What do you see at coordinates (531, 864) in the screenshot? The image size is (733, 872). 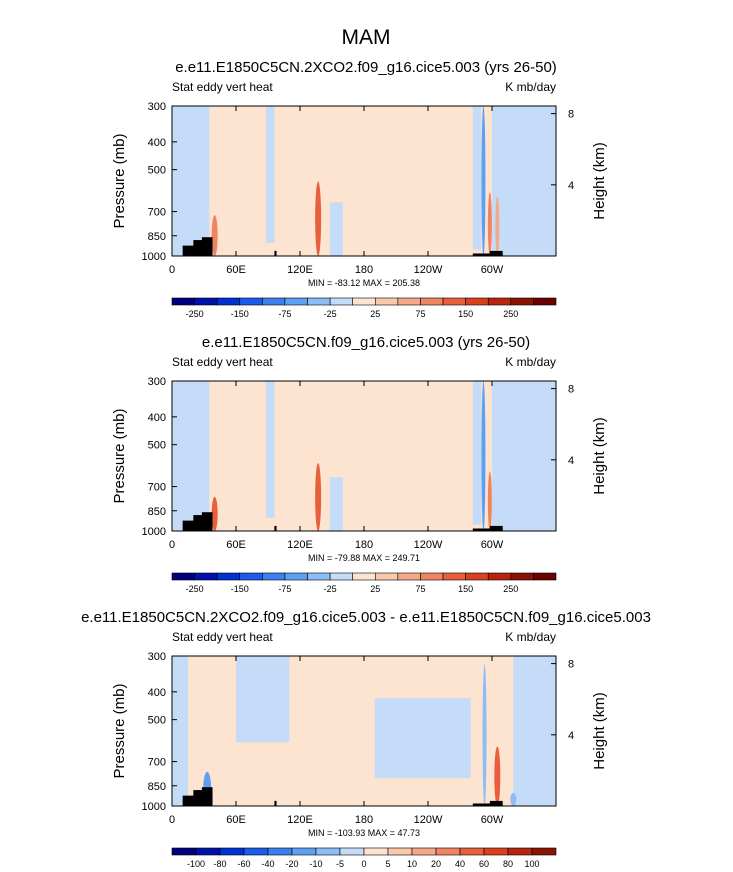 I see `colorbar-label: 100` at bounding box center [531, 864].